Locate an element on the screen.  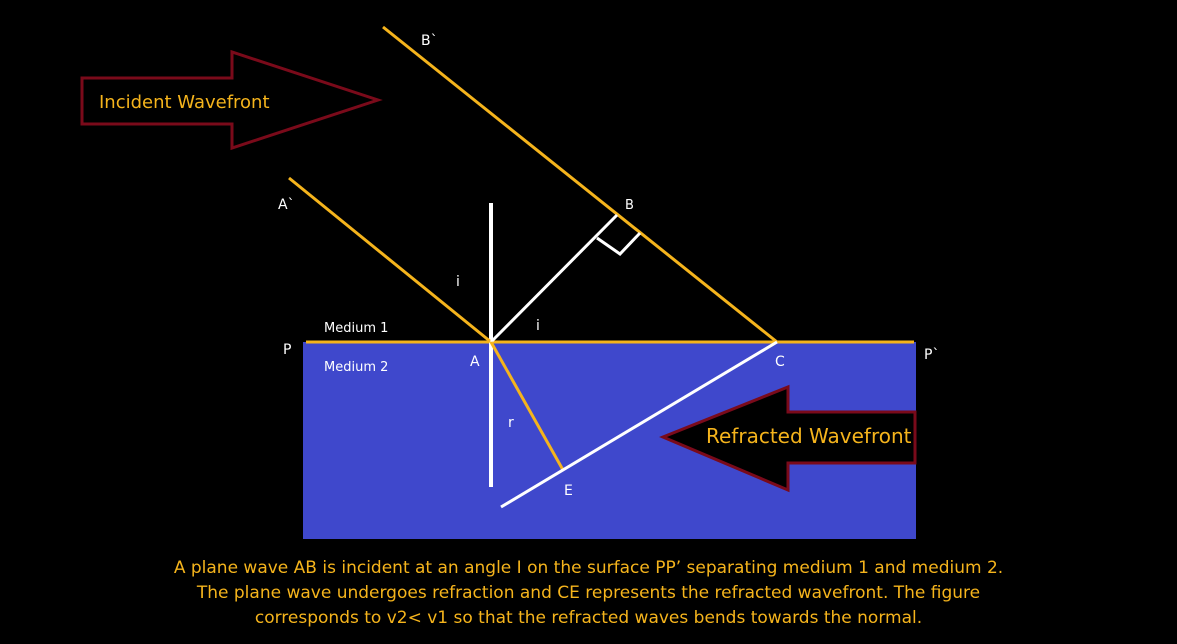
label-c: C is located at coordinates (780, 362).